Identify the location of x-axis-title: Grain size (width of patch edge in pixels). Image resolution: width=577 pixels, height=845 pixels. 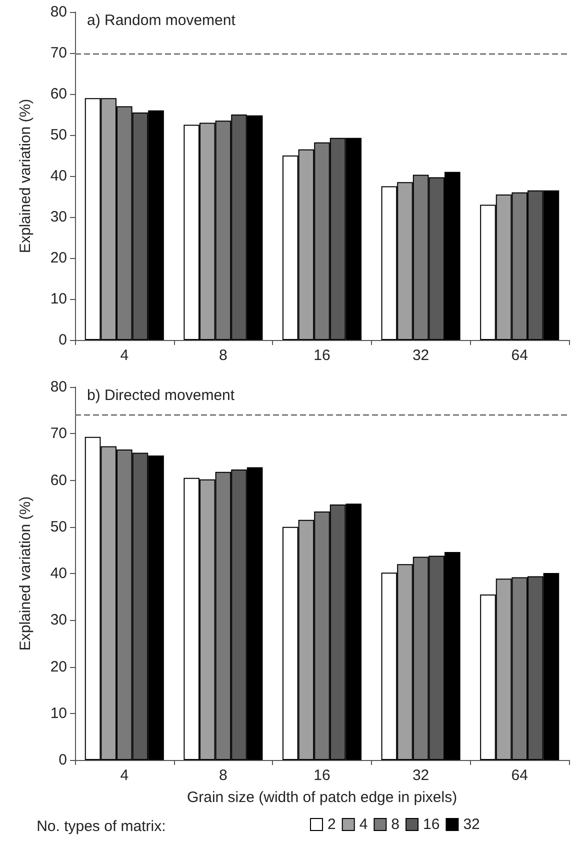
(322, 797).